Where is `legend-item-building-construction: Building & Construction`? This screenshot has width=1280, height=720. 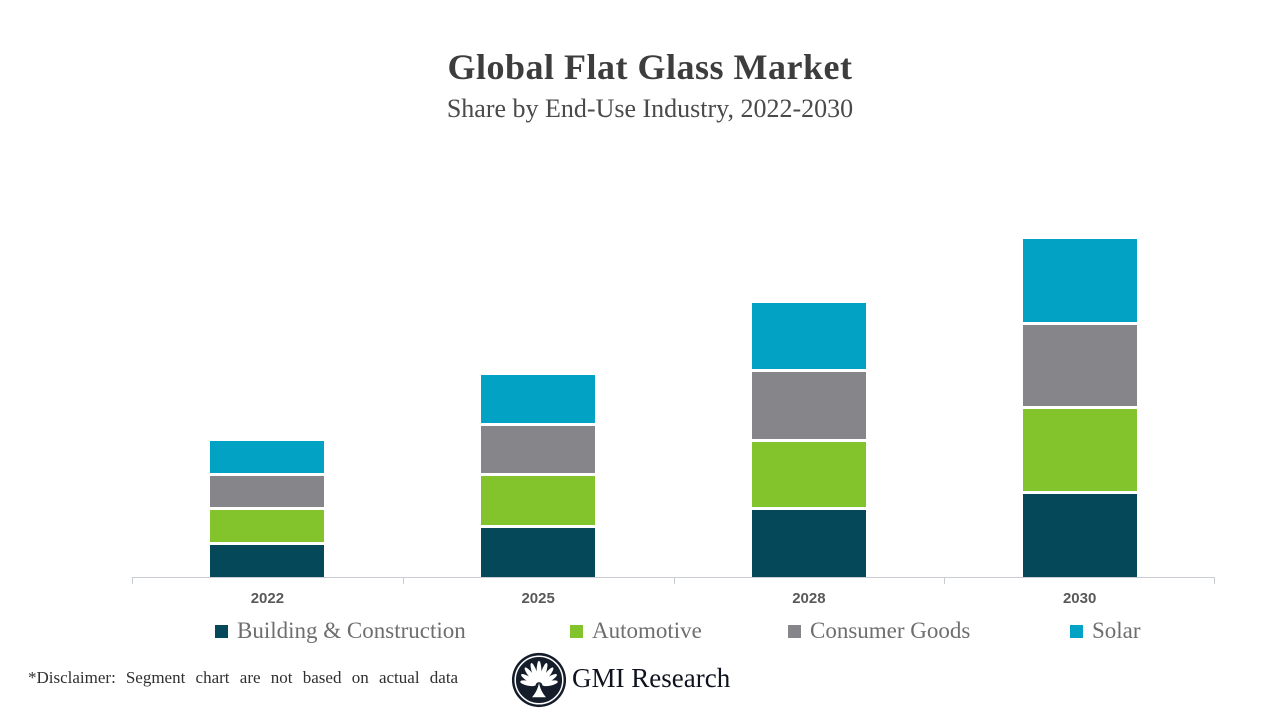 legend-item-building-construction: Building & Construction is located at coordinates (340, 631).